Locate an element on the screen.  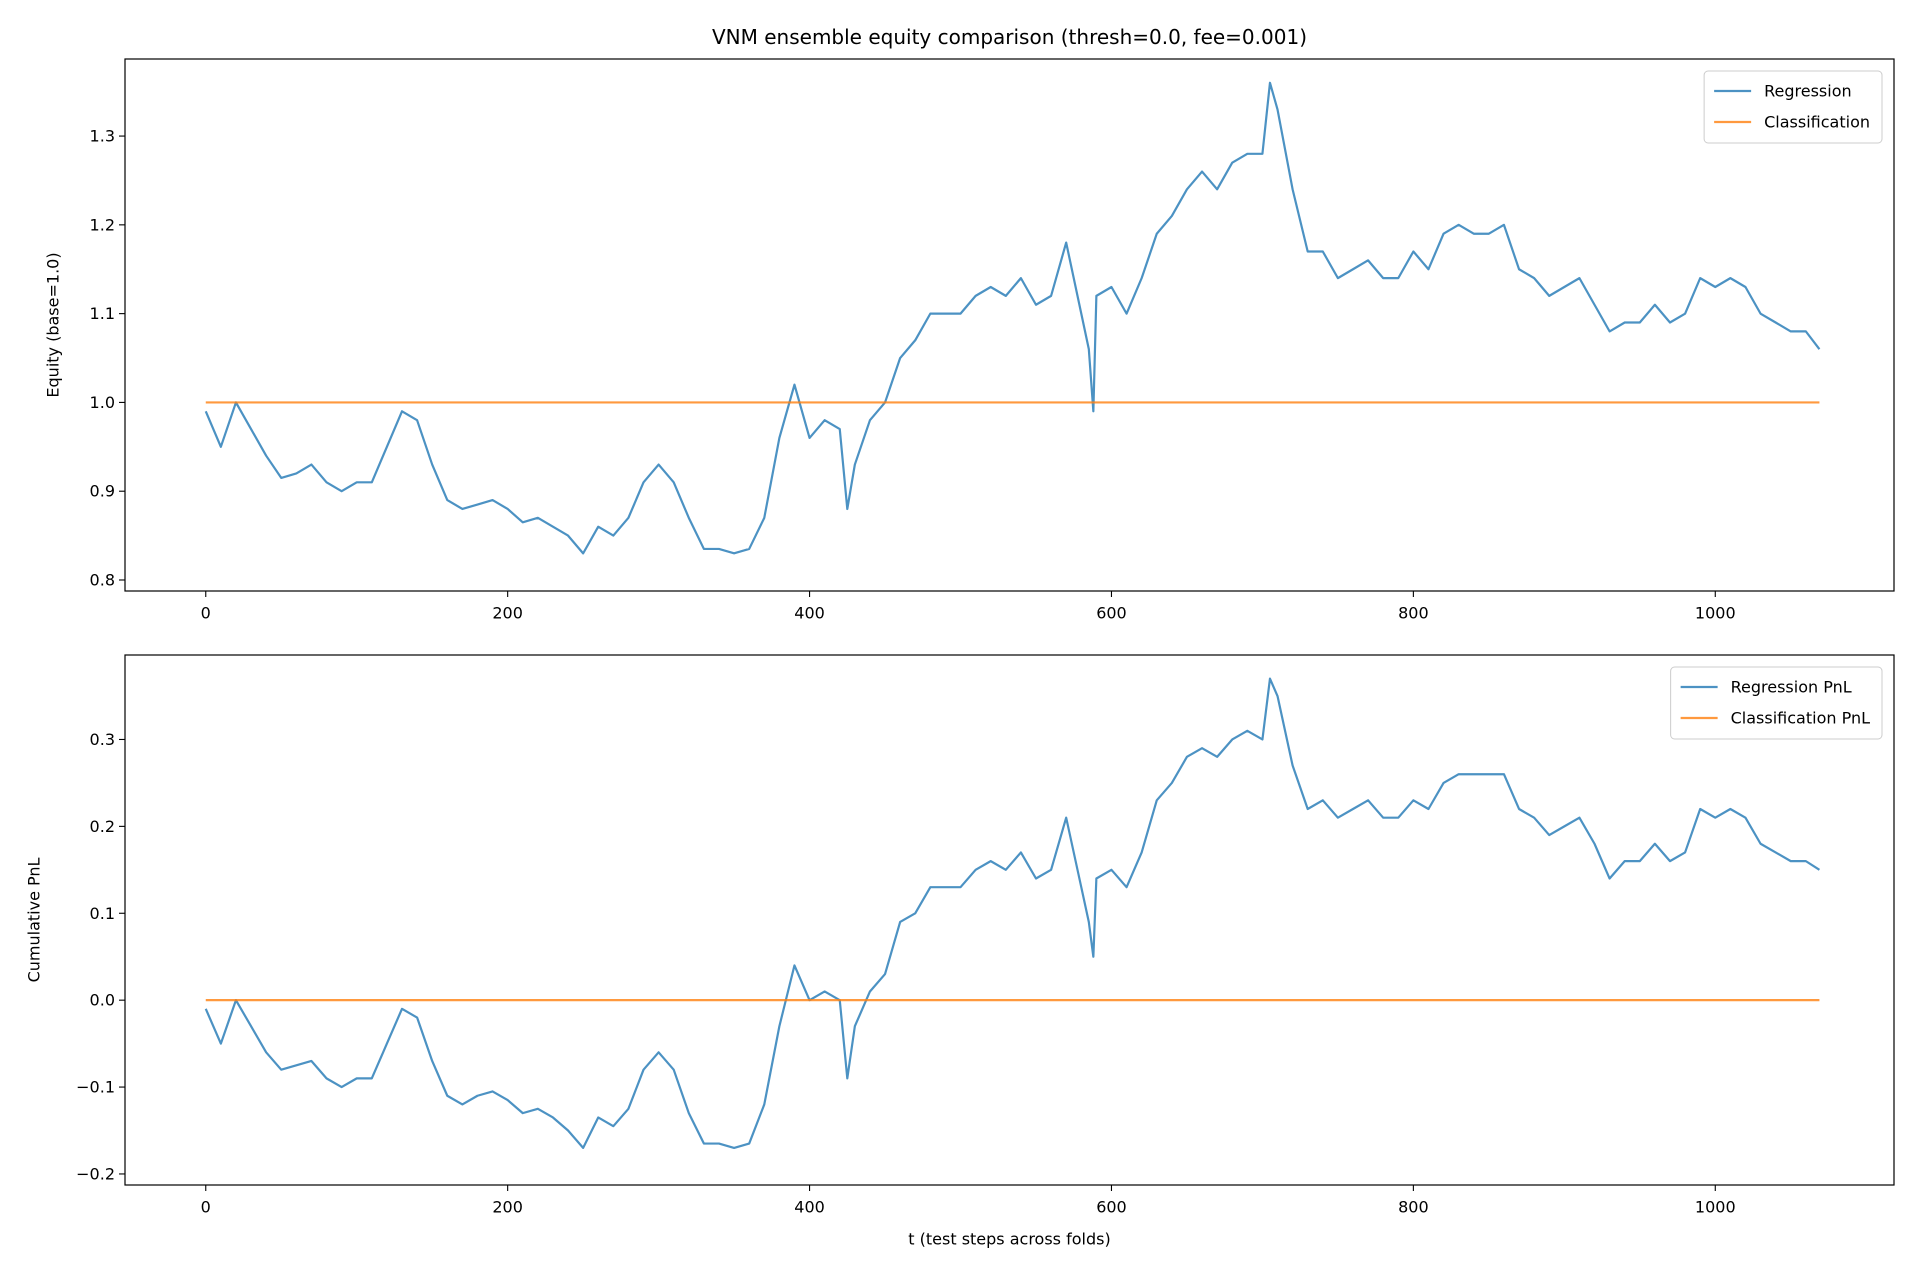
legend-label: Classification is located at coordinates (1817, 122).